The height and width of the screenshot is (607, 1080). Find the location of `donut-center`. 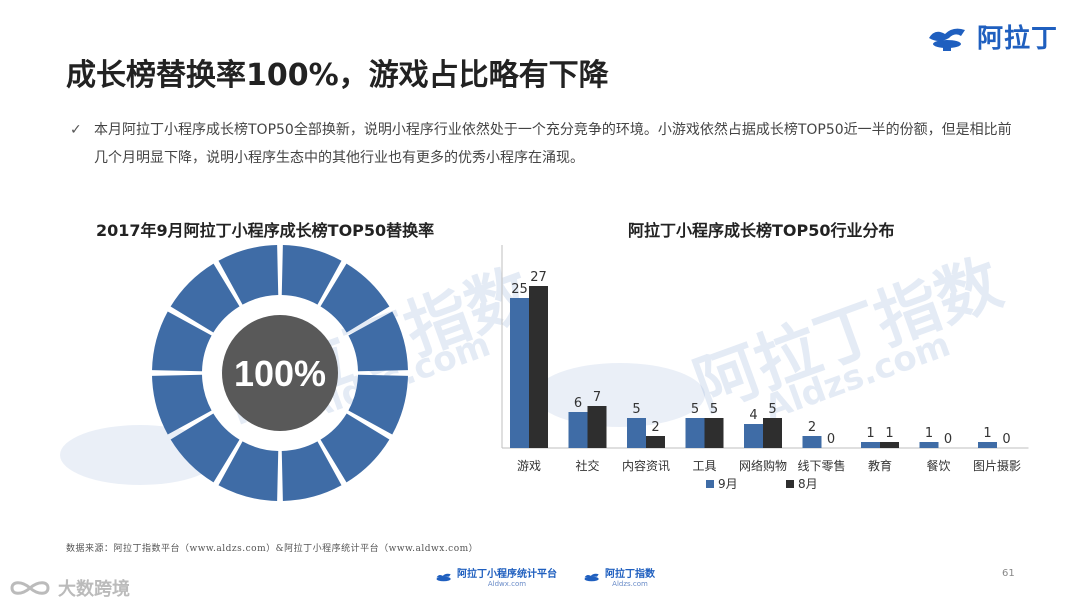

donut-center is located at coordinates (280, 373).